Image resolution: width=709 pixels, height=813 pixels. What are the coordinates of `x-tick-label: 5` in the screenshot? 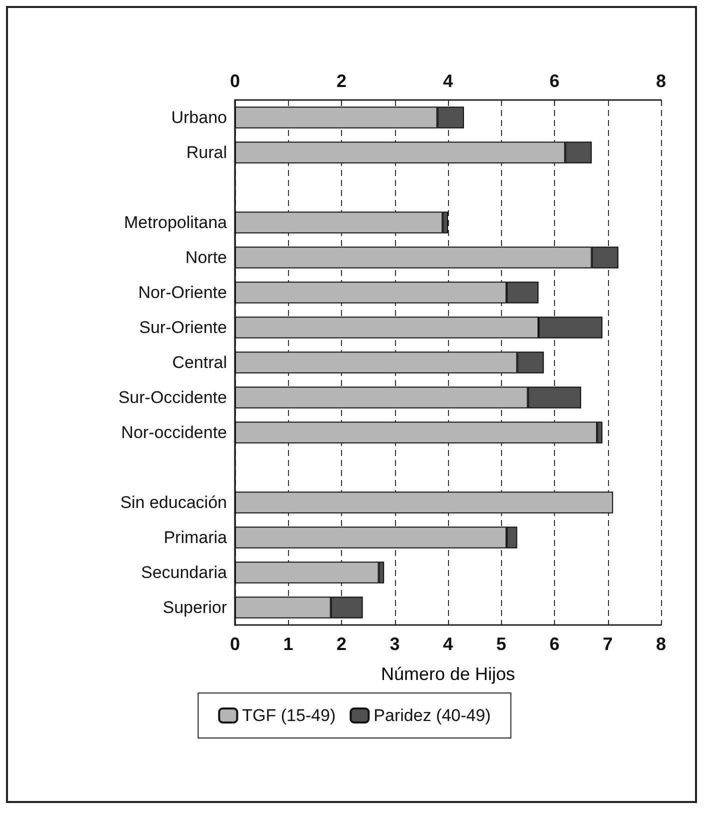 It's located at (501, 644).